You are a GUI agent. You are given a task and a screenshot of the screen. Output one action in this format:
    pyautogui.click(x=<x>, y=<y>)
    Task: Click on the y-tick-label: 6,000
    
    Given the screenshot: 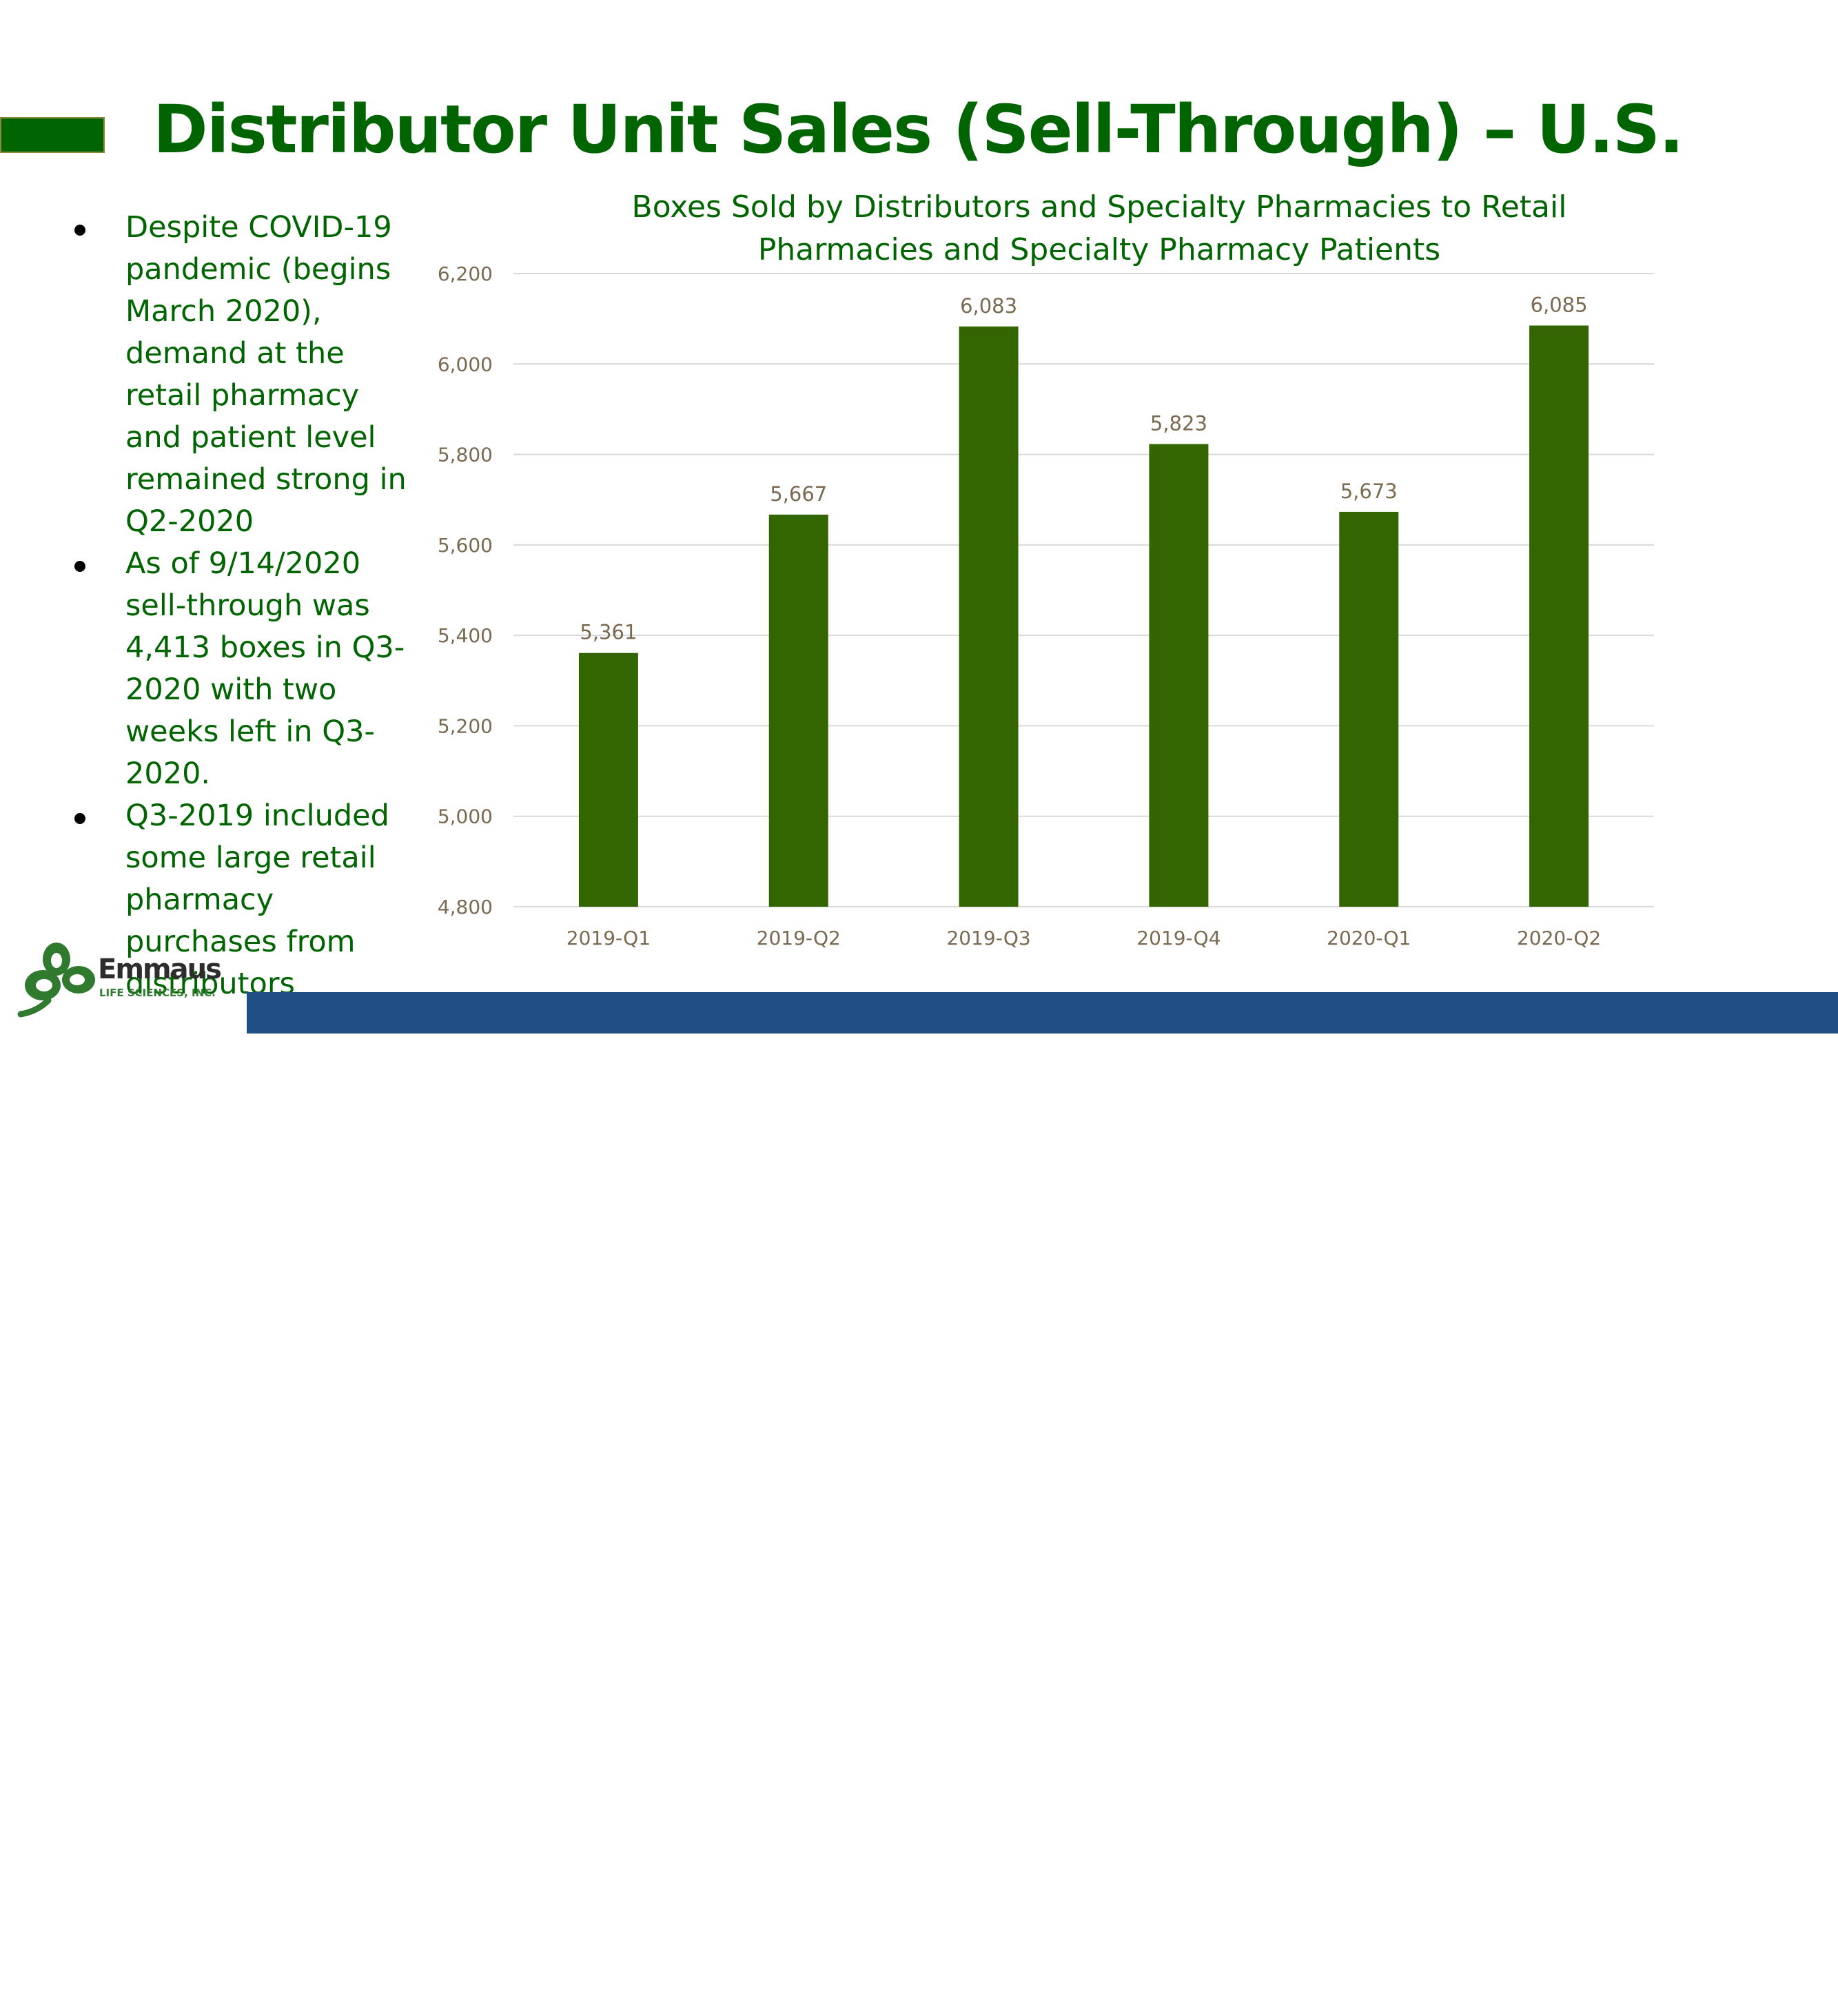 What is the action you would take?
    pyautogui.click(x=465, y=364)
    